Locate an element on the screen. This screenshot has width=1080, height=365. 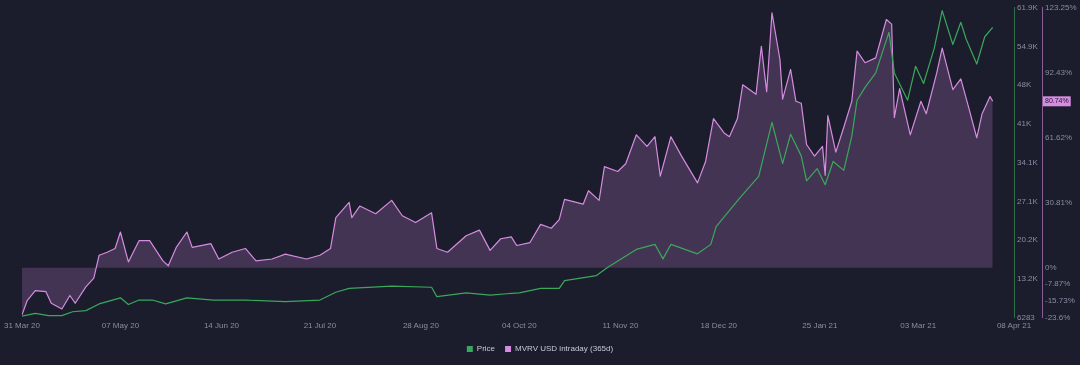
legend-label: MVRV USD intraday (365d) is located at coordinates (564, 349).